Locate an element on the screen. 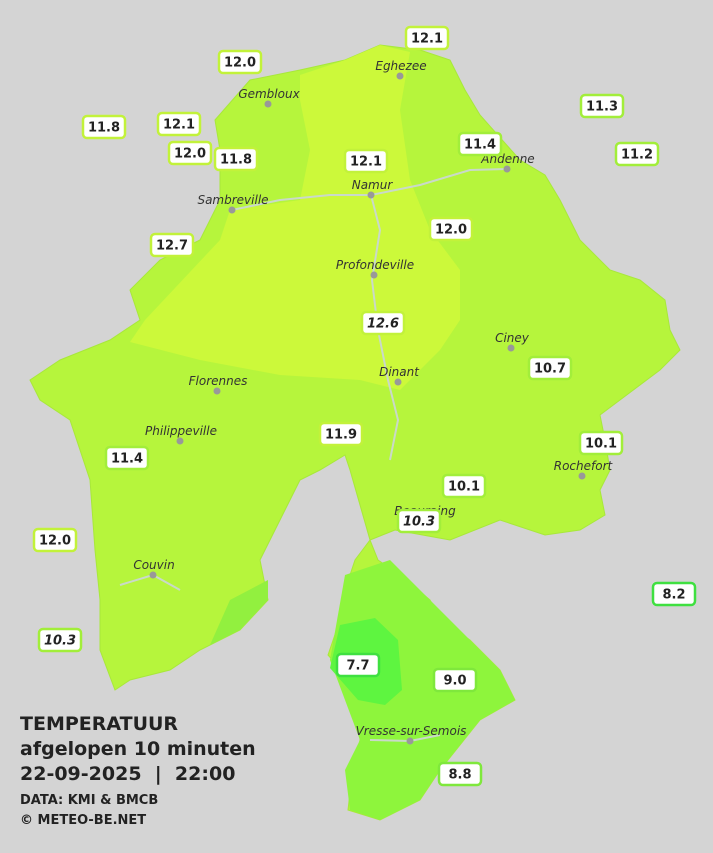 The image size is (713, 853). city-name: Couvin is located at coordinates (153, 565).